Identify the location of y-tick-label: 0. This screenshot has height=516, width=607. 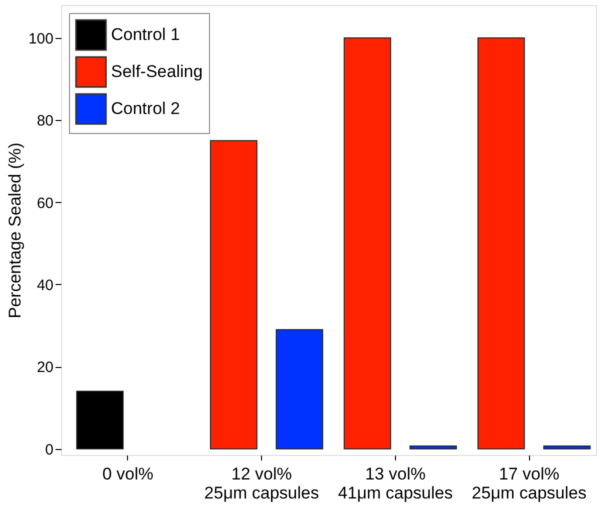
(49, 449).